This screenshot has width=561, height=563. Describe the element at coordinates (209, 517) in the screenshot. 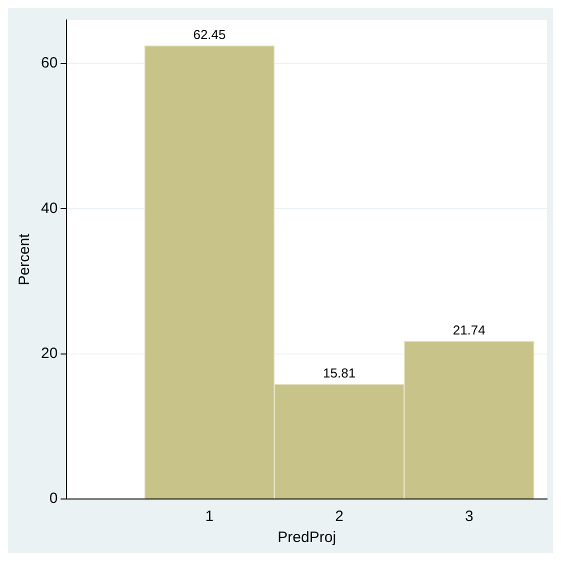

I see `x-tick-label: 1` at that location.